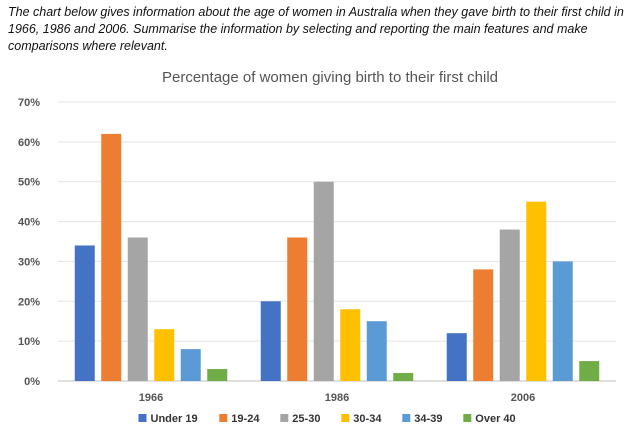 The height and width of the screenshot is (434, 640). I want to click on legend: Under 19 19-24 25-30 30-34 34-39 Over 40, so click(327, 419).